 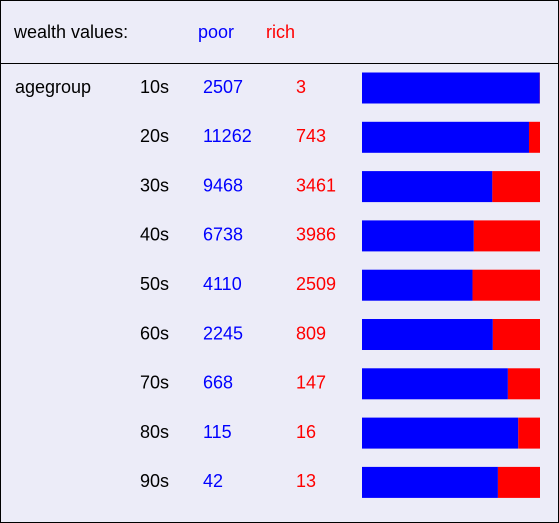 I want to click on rich-count: 13, so click(x=306, y=481).